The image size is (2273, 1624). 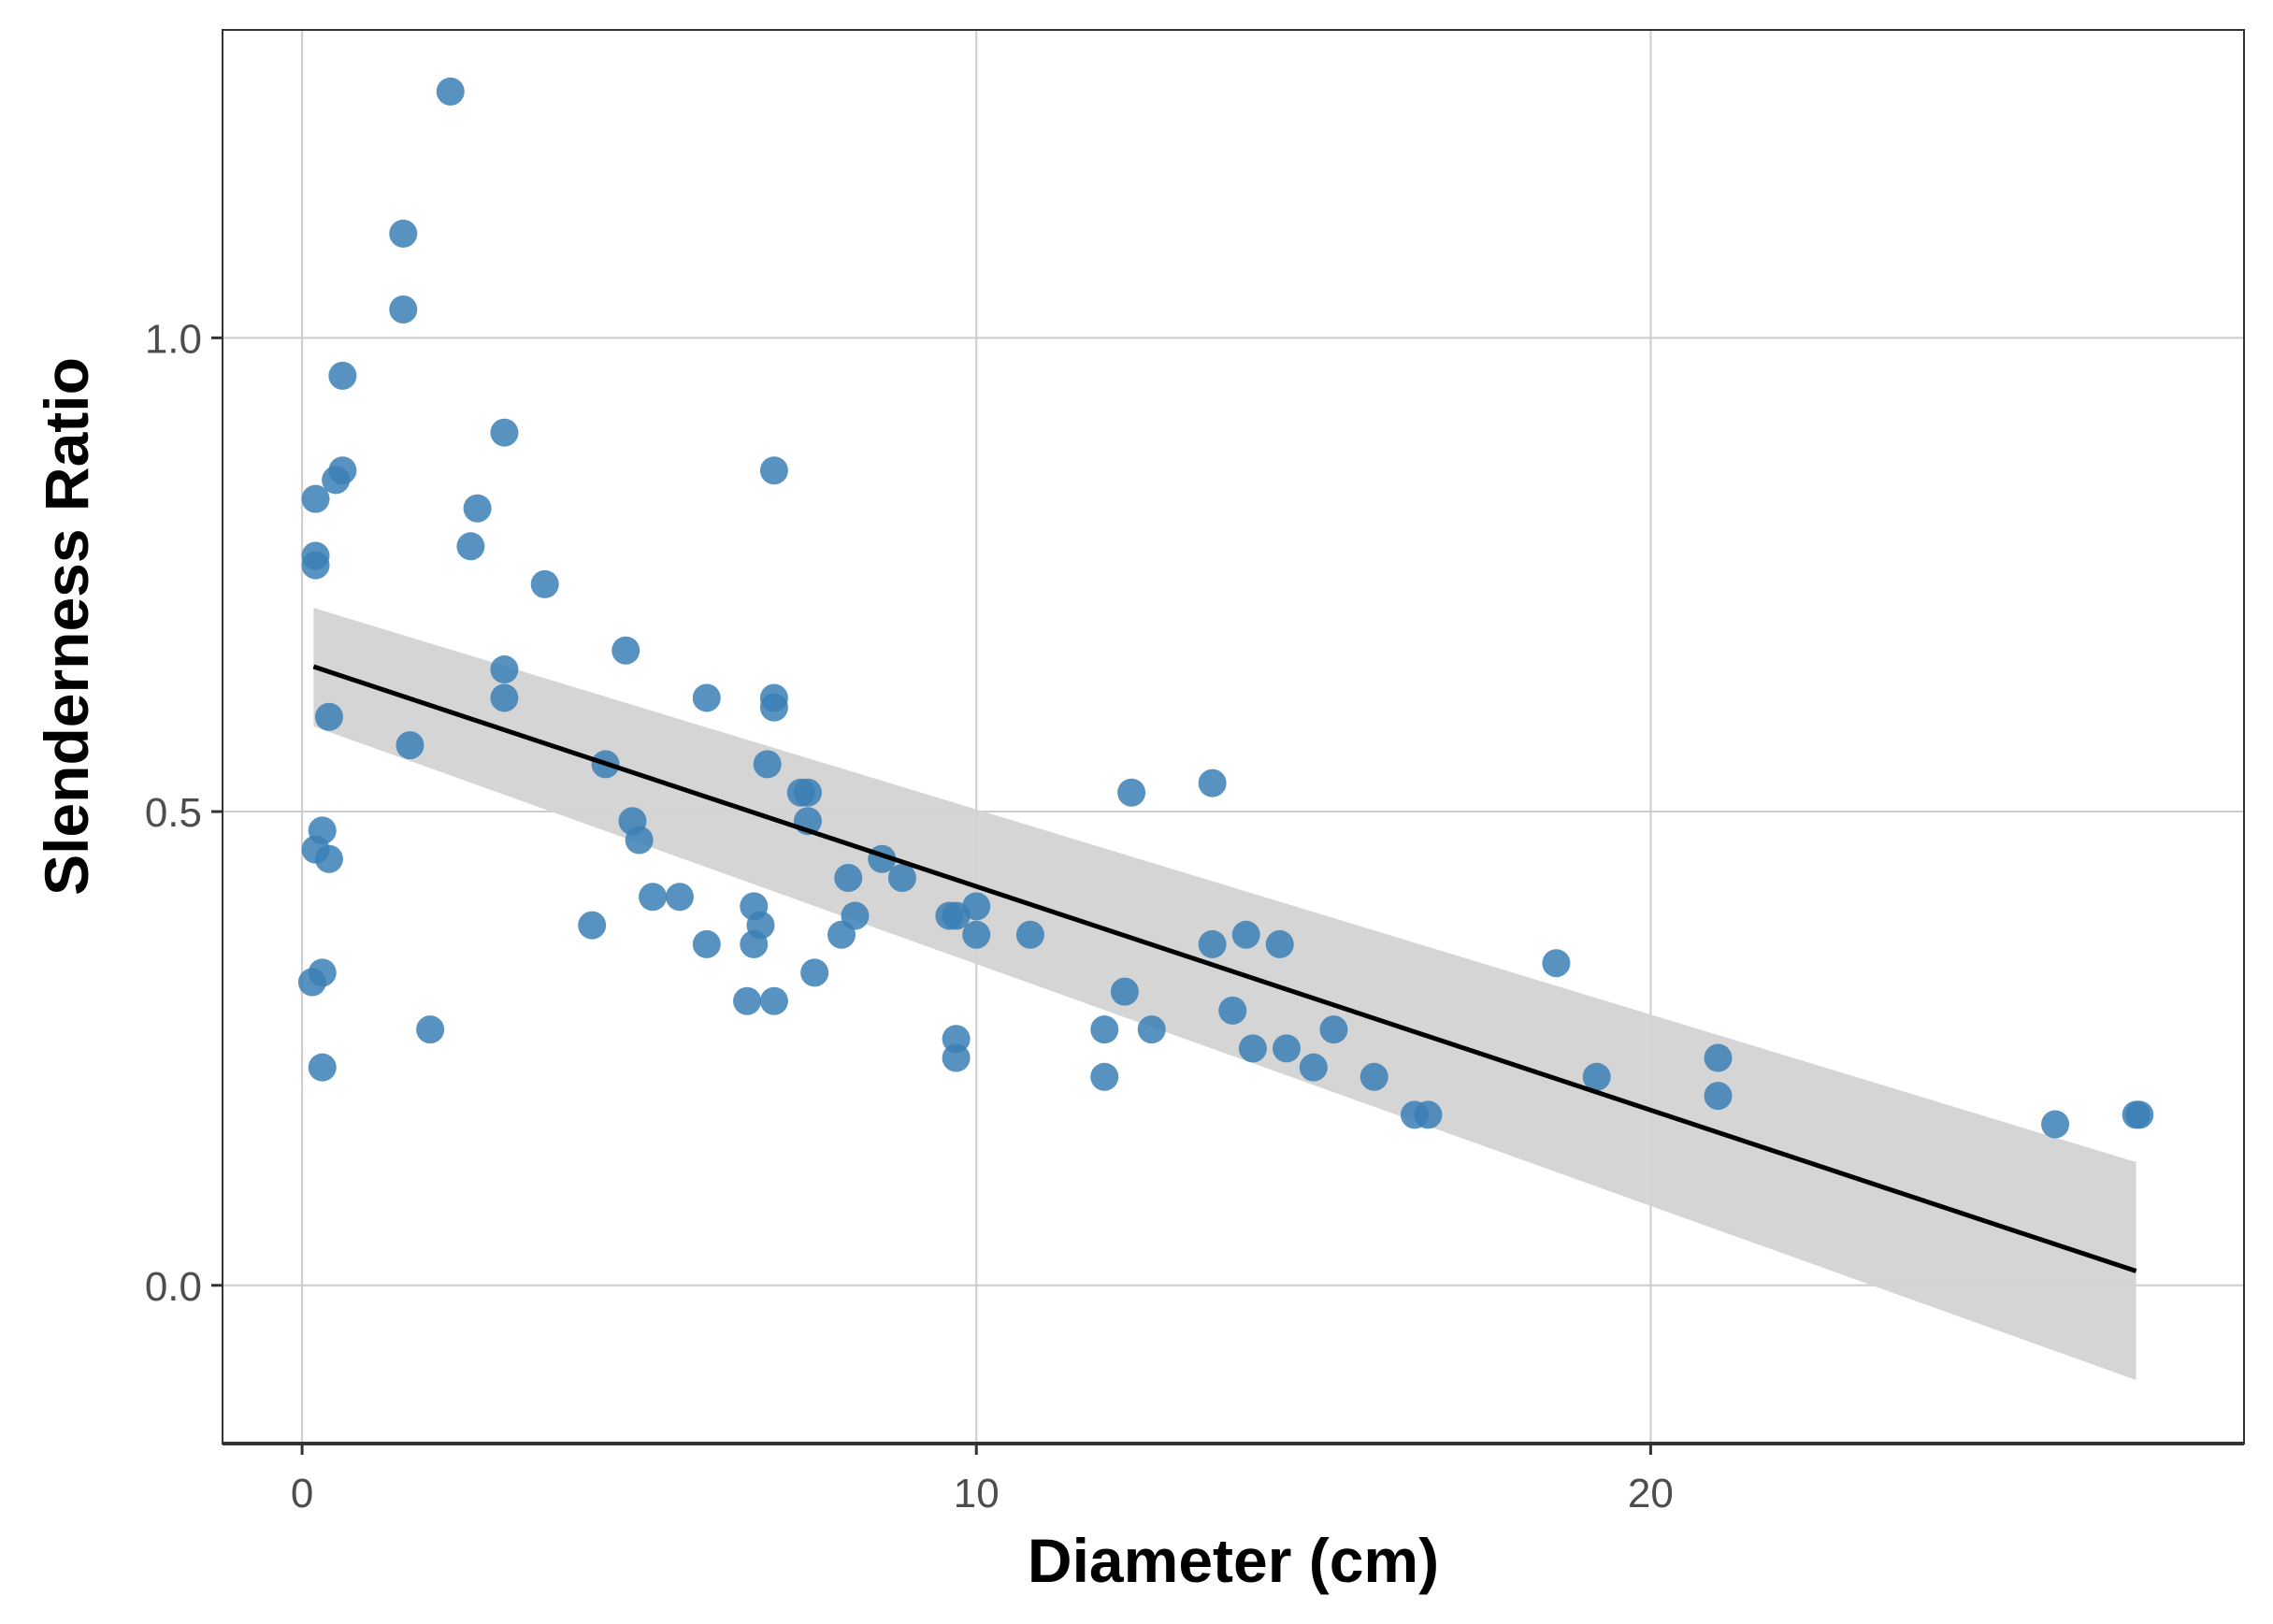 What do you see at coordinates (173, 813) in the screenshot?
I see `y-tick-label: 0.5` at bounding box center [173, 813].